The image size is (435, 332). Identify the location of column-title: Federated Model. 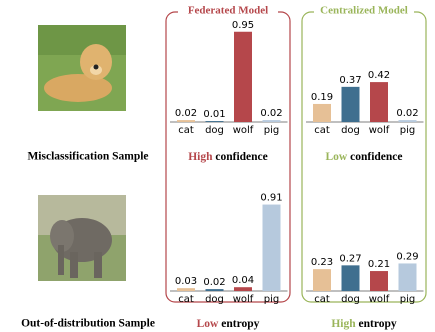
(228, 11).